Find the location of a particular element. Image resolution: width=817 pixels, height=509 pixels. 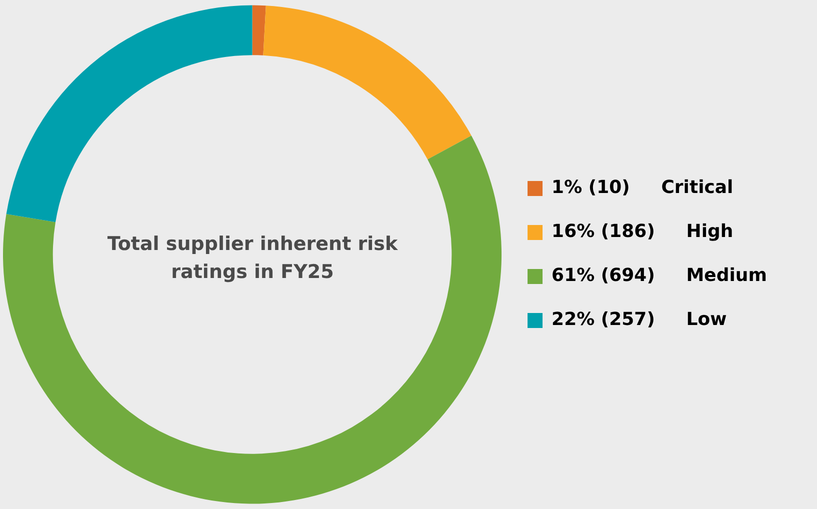

legend-label: 22% (257) Low is located at coordinates (639, 319).